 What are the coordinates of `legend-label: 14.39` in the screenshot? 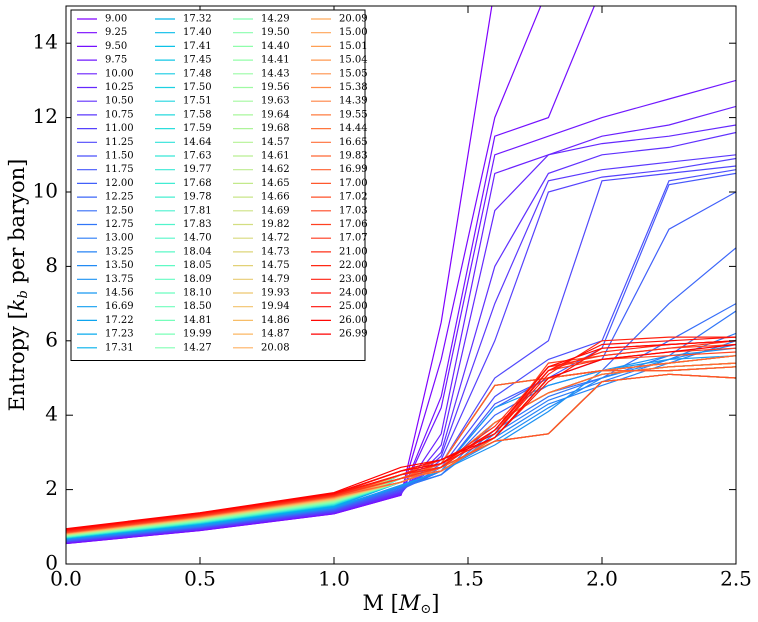 It's located at (353, 101).